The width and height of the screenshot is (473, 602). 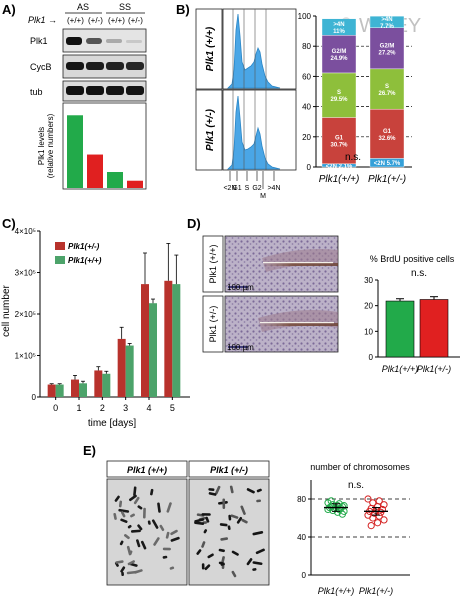 I want to click on xcat-label-d-1: Plk1(+/+), so click(x=400, y=369).